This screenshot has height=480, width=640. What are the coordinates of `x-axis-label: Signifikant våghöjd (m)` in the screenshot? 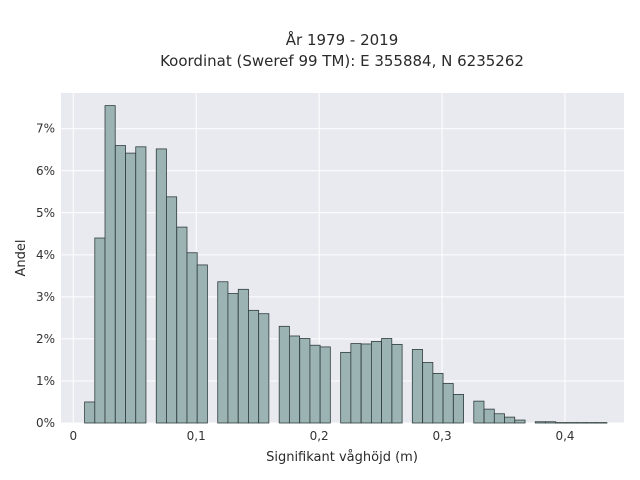 It's located at (342, 457).